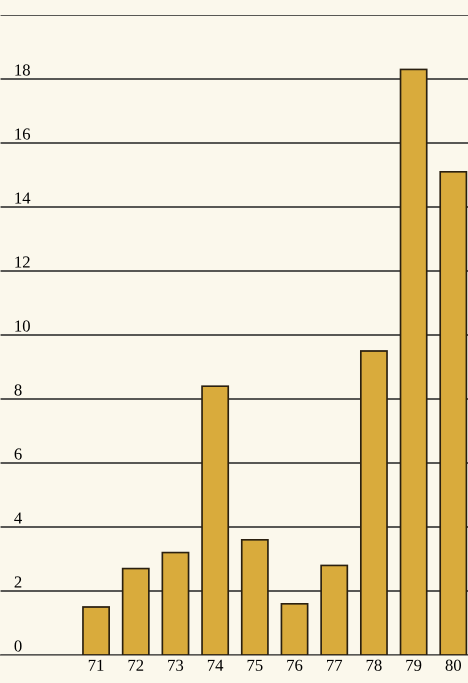 The image size is (468, 683). I want to click on y-tick-label: 8, so click(18, 390).